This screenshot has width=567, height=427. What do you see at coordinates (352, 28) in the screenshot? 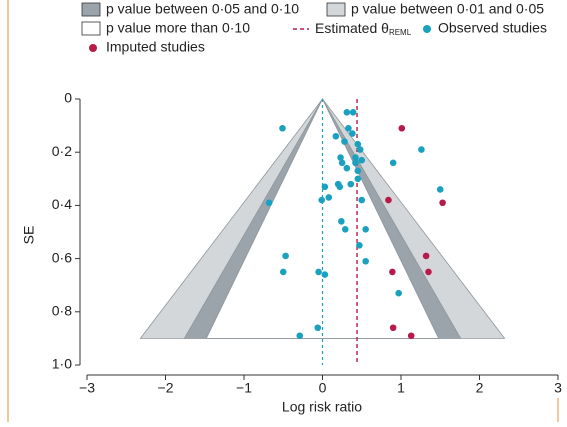
I see `legend-label-text: Estimated θ` at bounding box center [352, 28].